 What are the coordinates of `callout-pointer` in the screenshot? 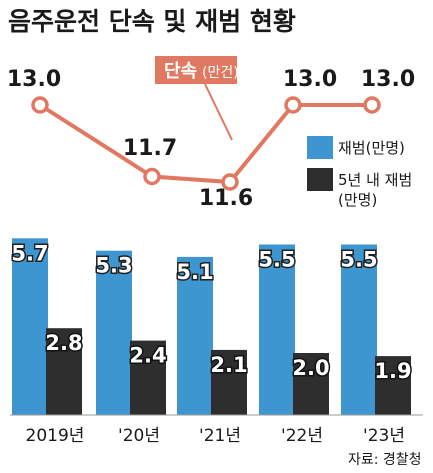 It's located at (218, 112).